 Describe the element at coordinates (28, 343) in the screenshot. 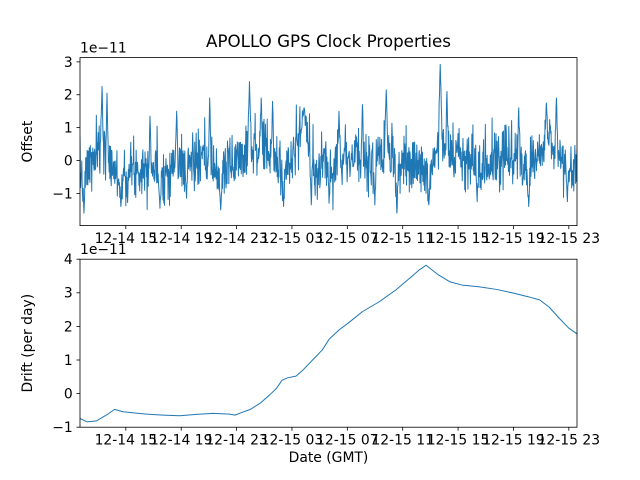

I see `drift-y-axis-label: Drift (per day)` at that location.